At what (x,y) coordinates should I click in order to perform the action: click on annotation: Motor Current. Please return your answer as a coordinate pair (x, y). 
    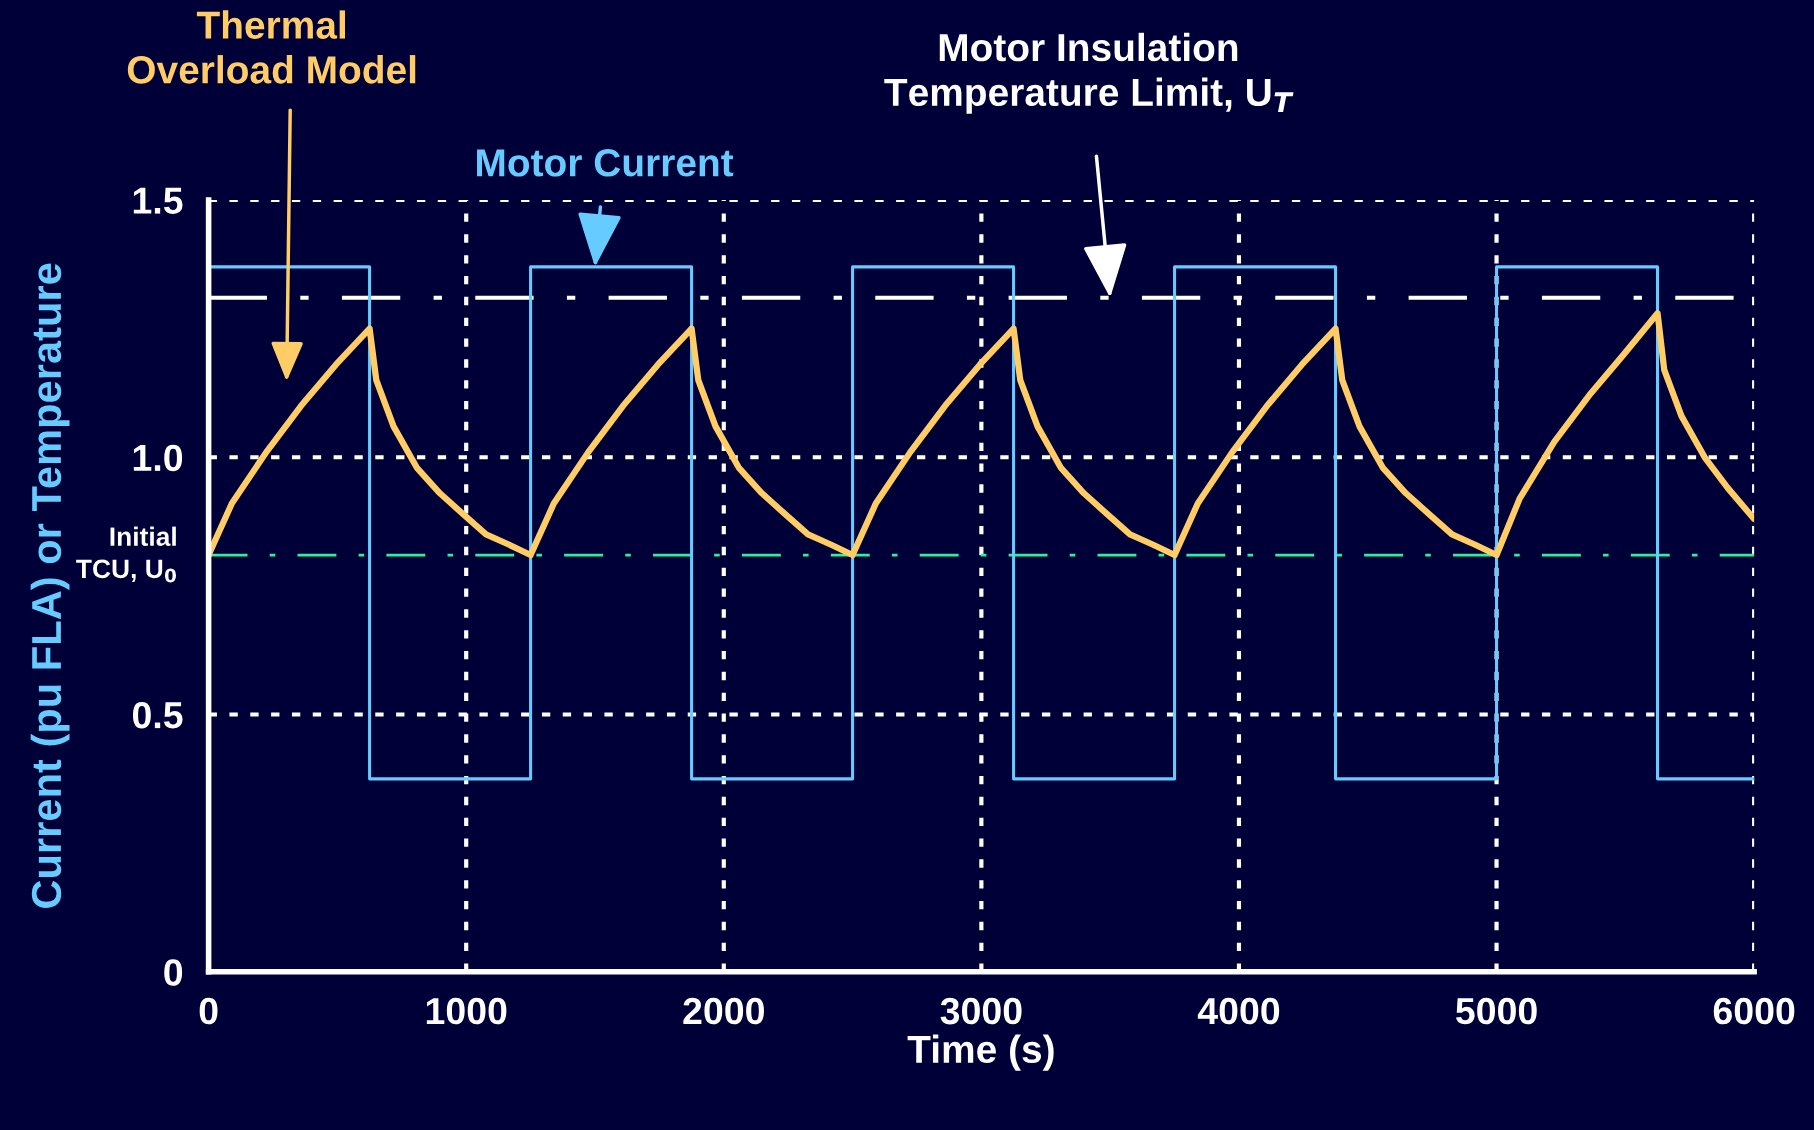
    Looking at the image, I should click on (605, 163).